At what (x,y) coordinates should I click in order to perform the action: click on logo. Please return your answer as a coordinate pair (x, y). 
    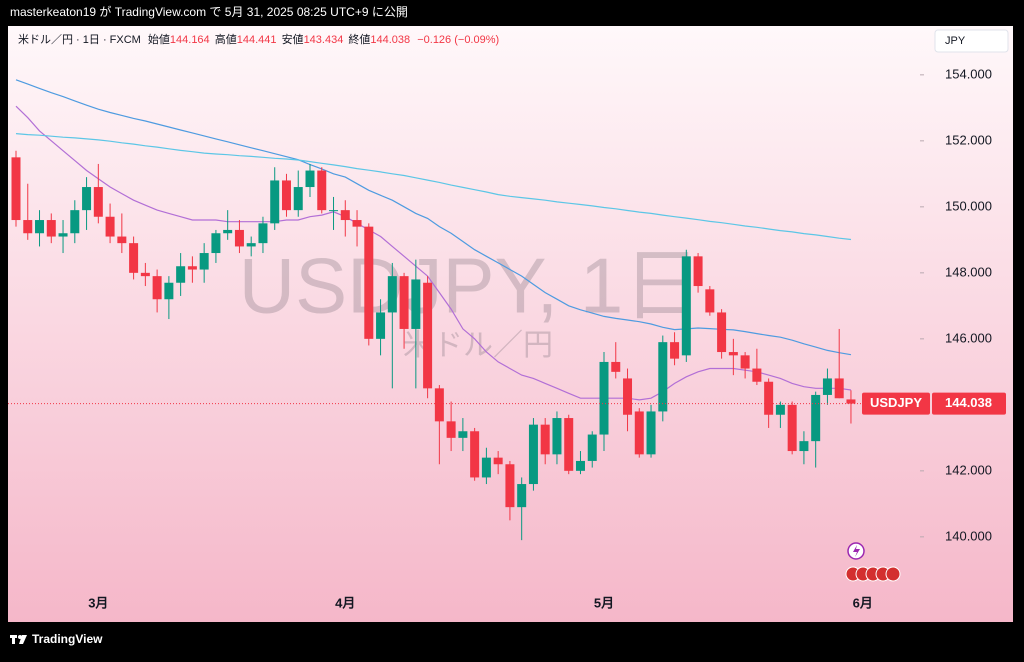
    Looking at the image, I should click on (23, 639).